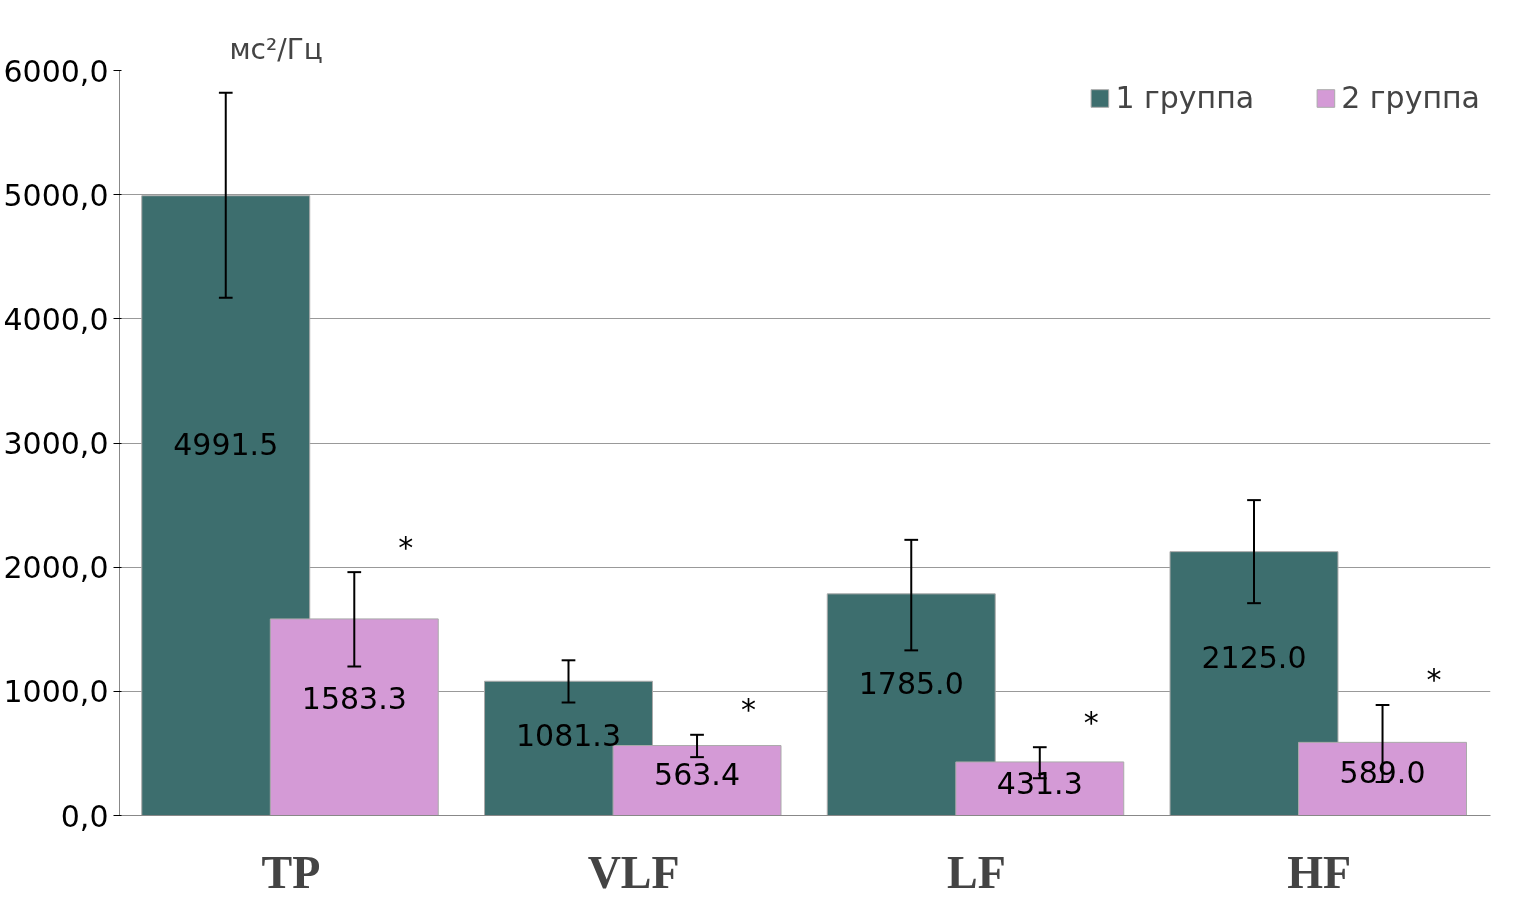 This screenshot has height=906, width=1537. Describe the element at coordinates (697, 774) in the screenshot. I see `data-label: 563.4` at that location.